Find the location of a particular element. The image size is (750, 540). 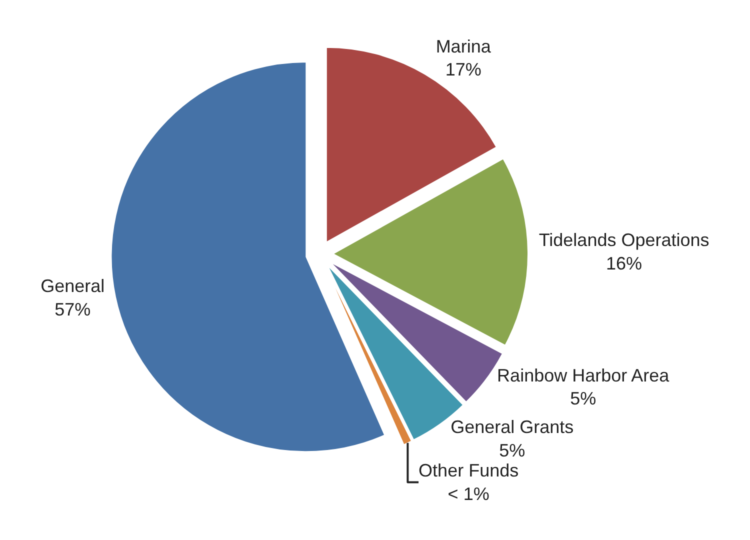

slice-label: General is located at coordinates (72, 286).